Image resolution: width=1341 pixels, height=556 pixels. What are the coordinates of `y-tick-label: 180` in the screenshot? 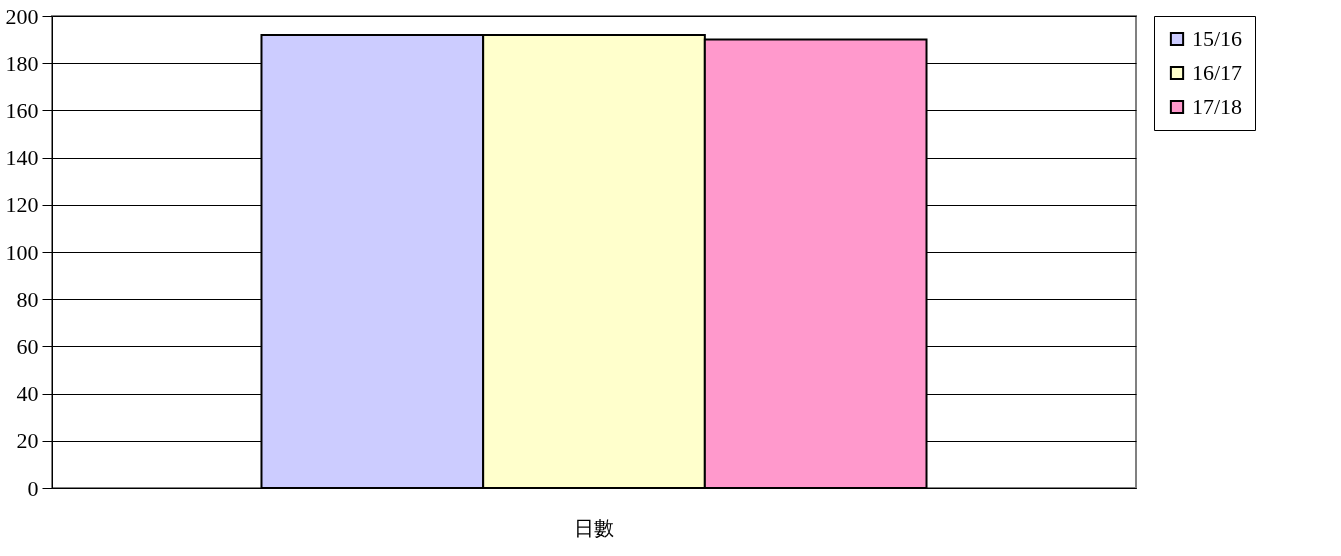 It's located at (22, 63).